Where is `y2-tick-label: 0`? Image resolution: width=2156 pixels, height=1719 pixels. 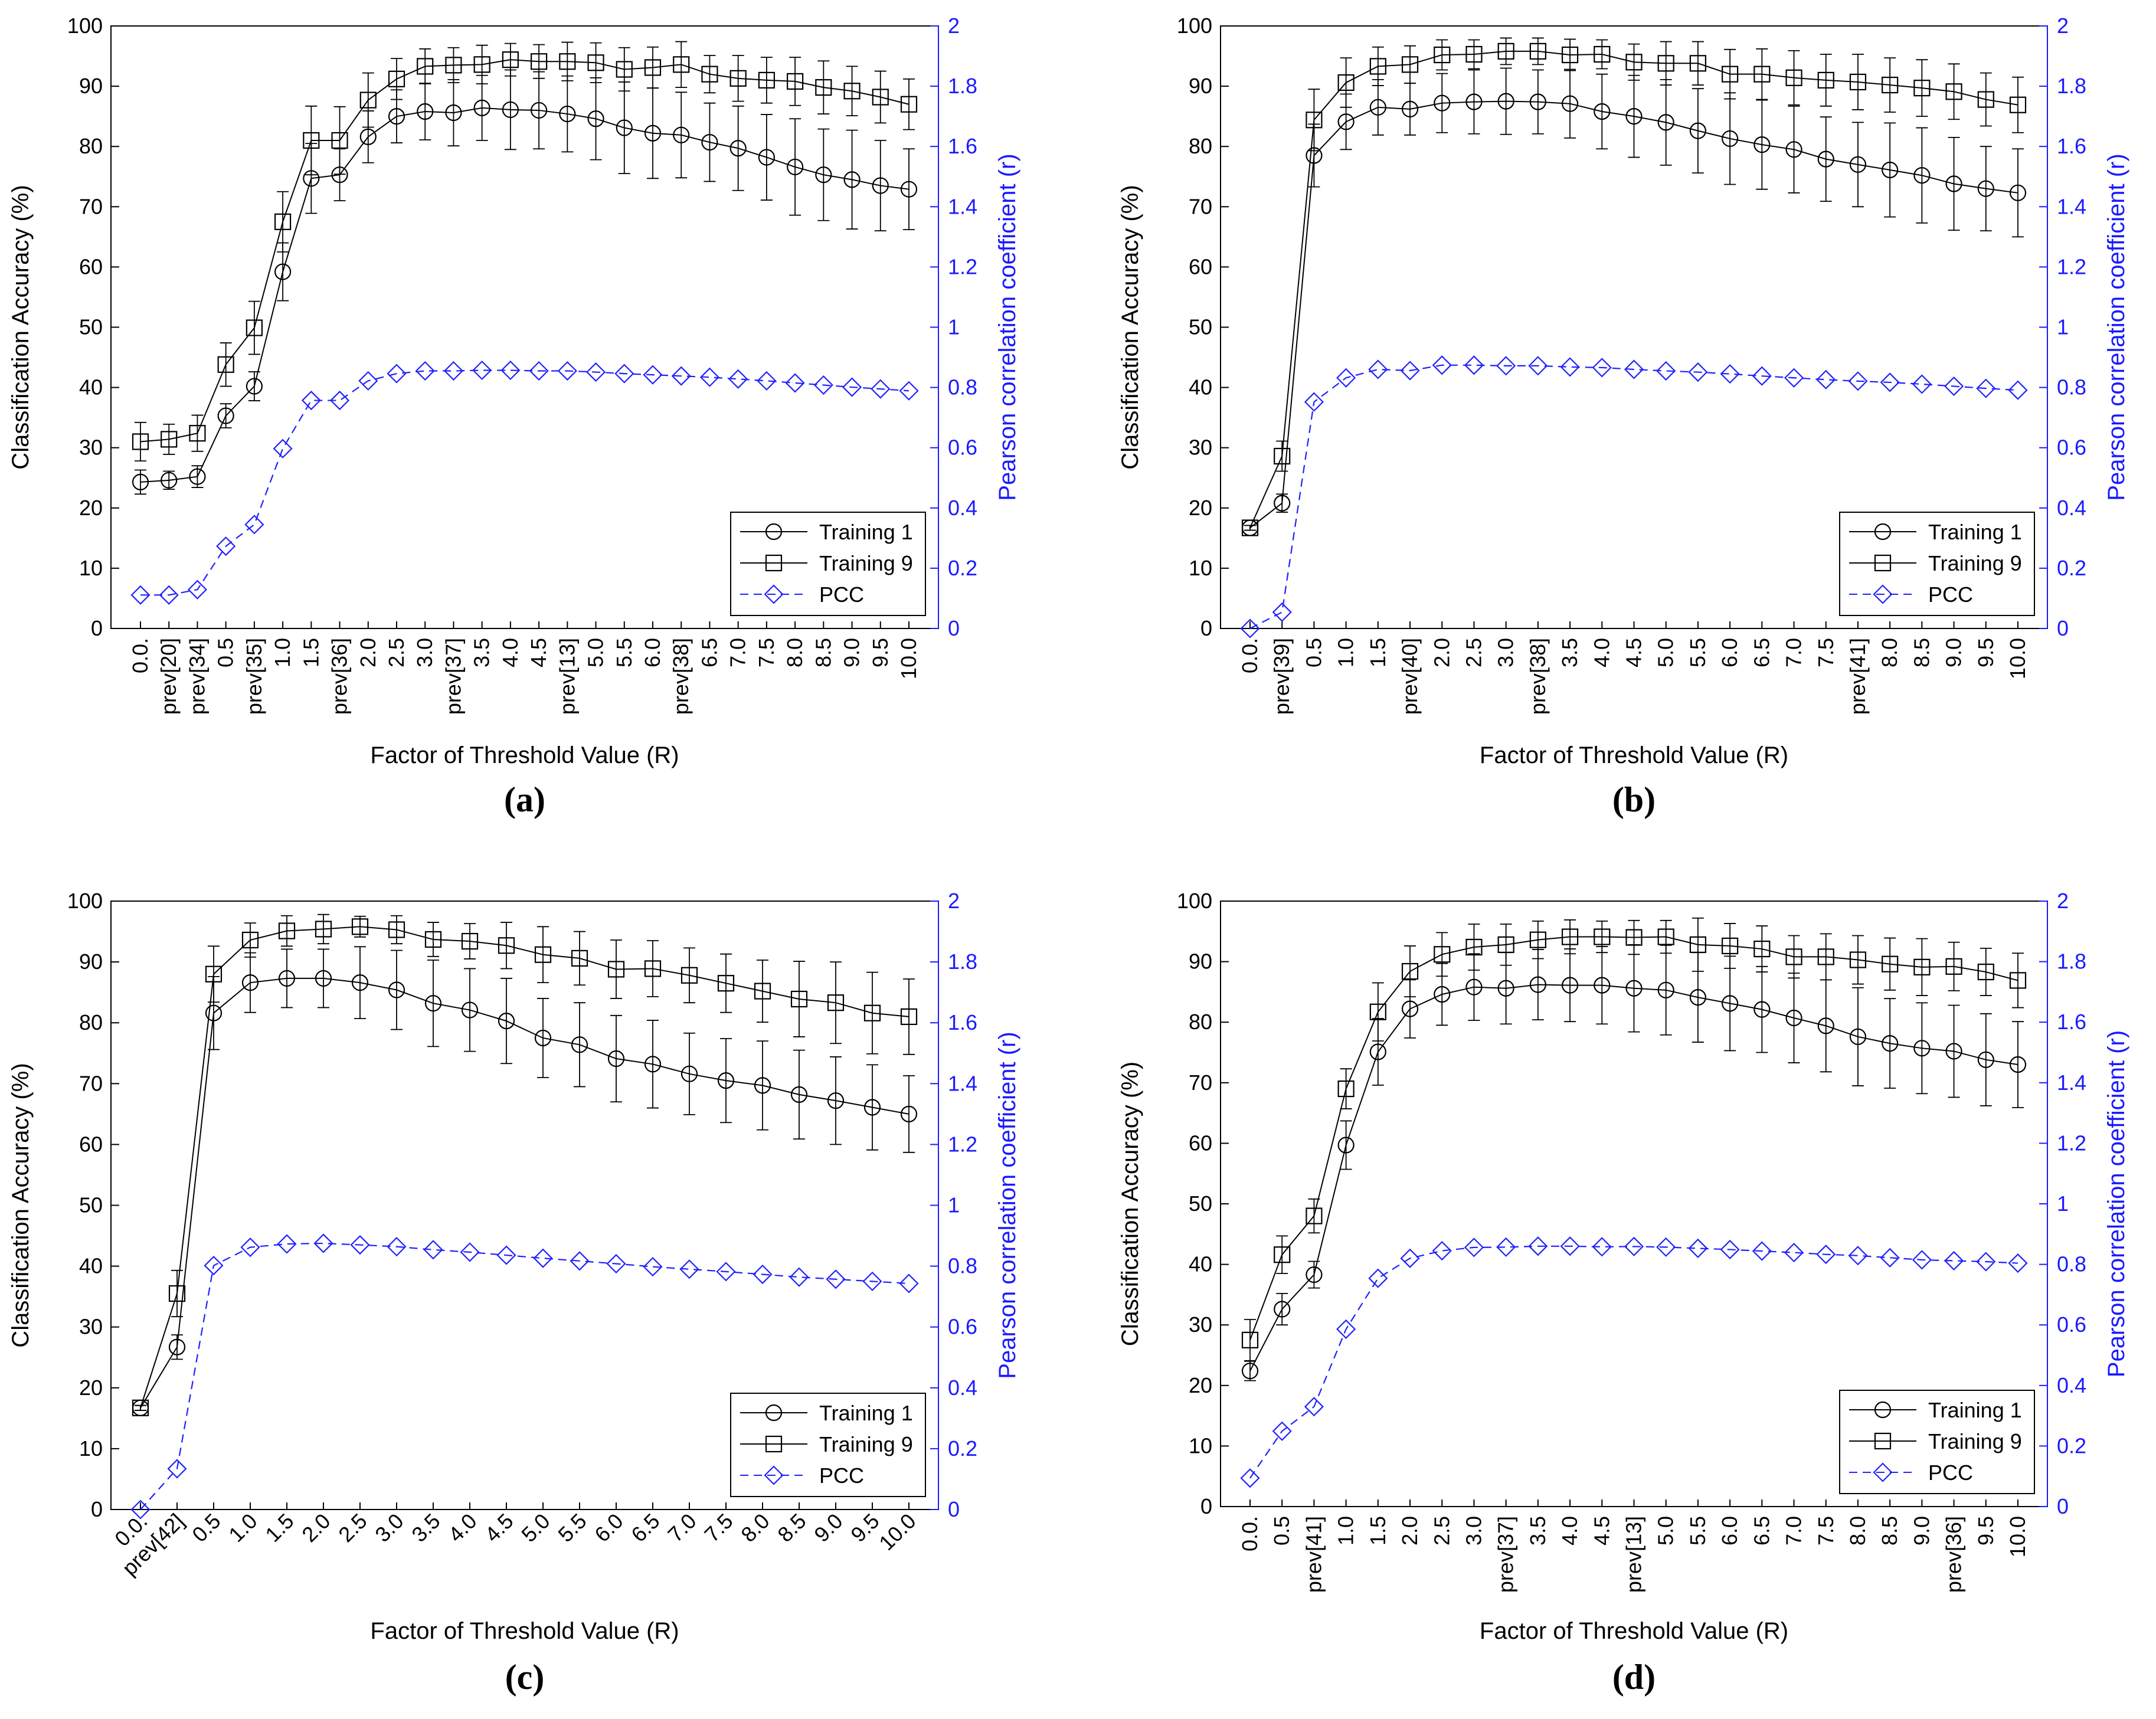
y2-tick-label: 0 is located at coordinates (954, 1509).